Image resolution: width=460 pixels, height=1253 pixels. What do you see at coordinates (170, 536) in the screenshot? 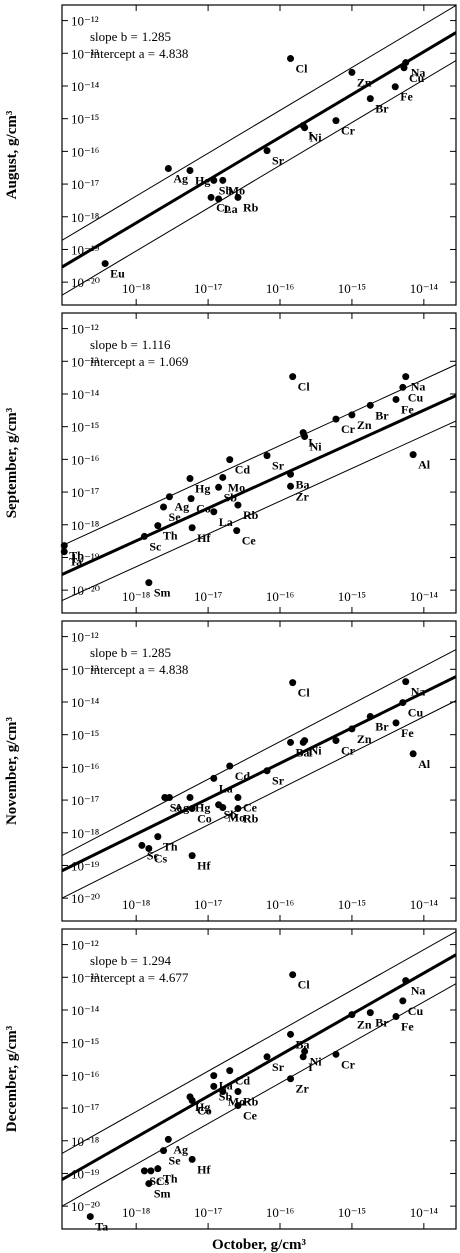
I see `point-label: Th` at bounding box center [170, 536].